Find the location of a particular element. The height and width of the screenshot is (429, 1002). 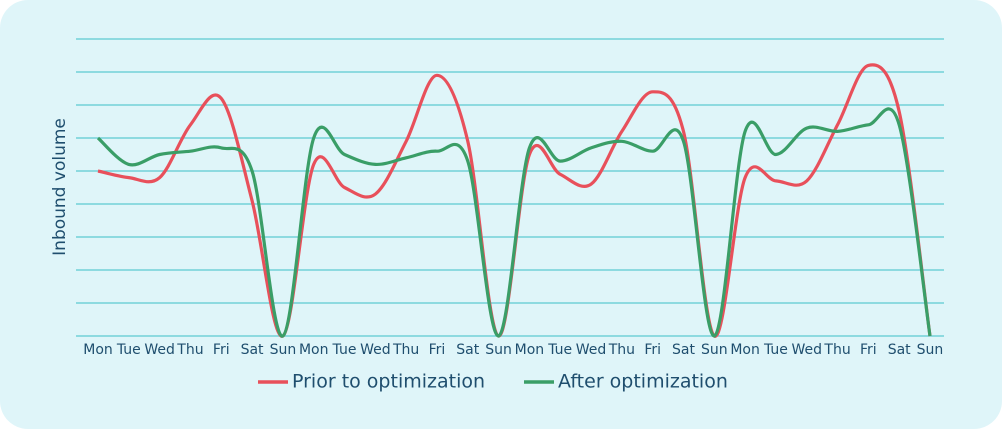

y-axis-label: Inbound volume is located at coordinates (60, 187).